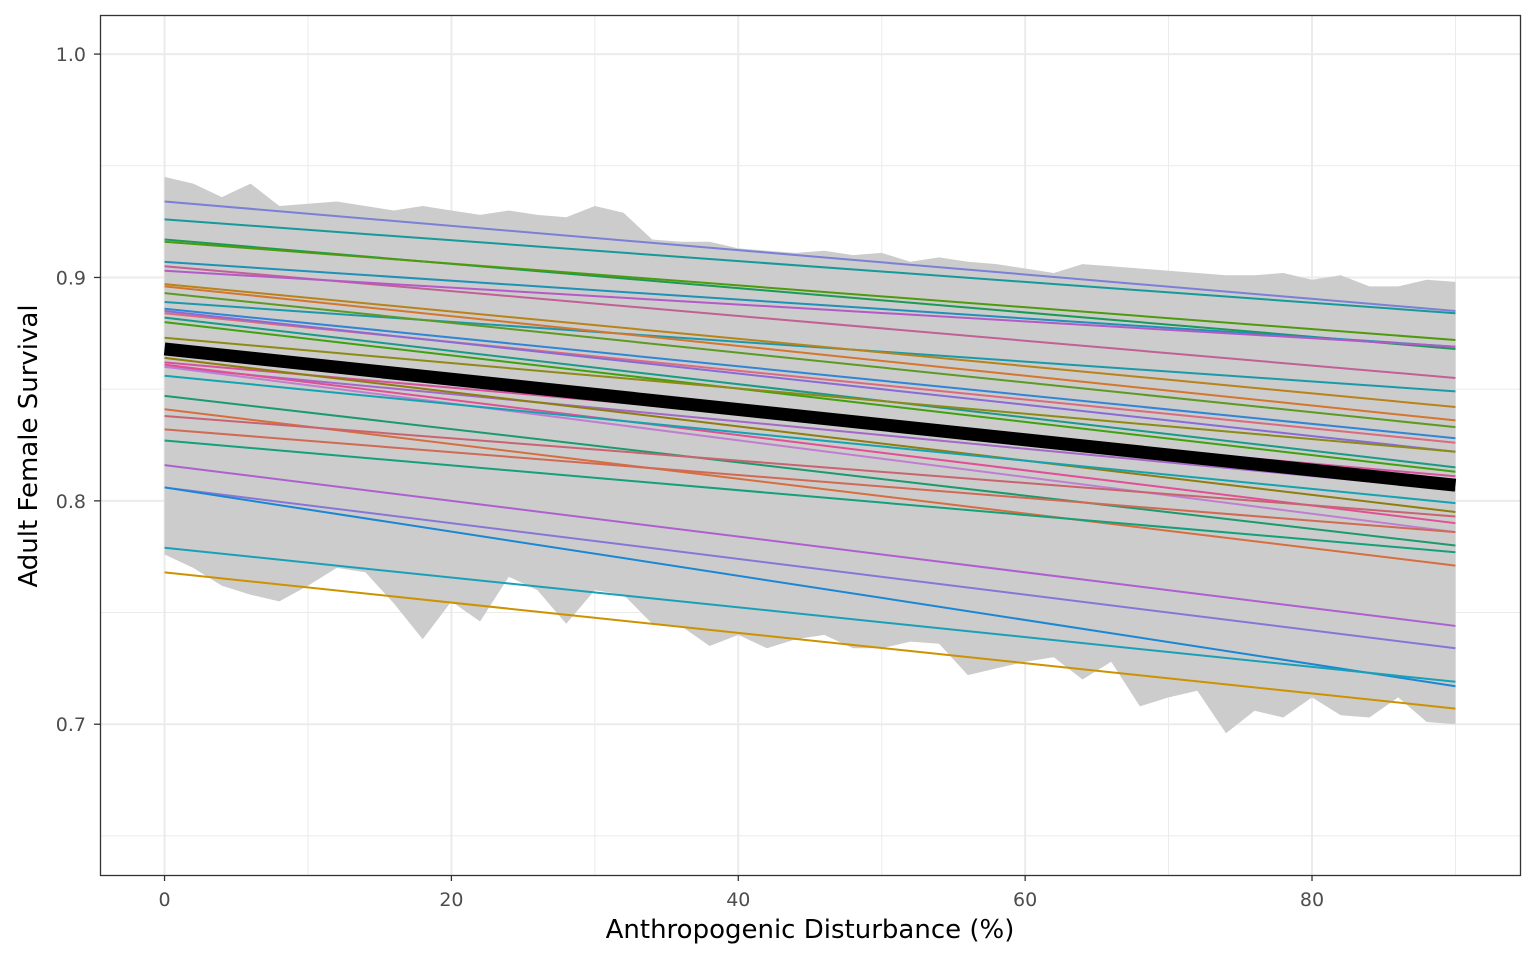 This screenshot has height=964, width=1536. What do you see at coordinates (1312, 900) in the screenshot?
I see `x-tick-label: 80` at bounding box center [1312, 900].